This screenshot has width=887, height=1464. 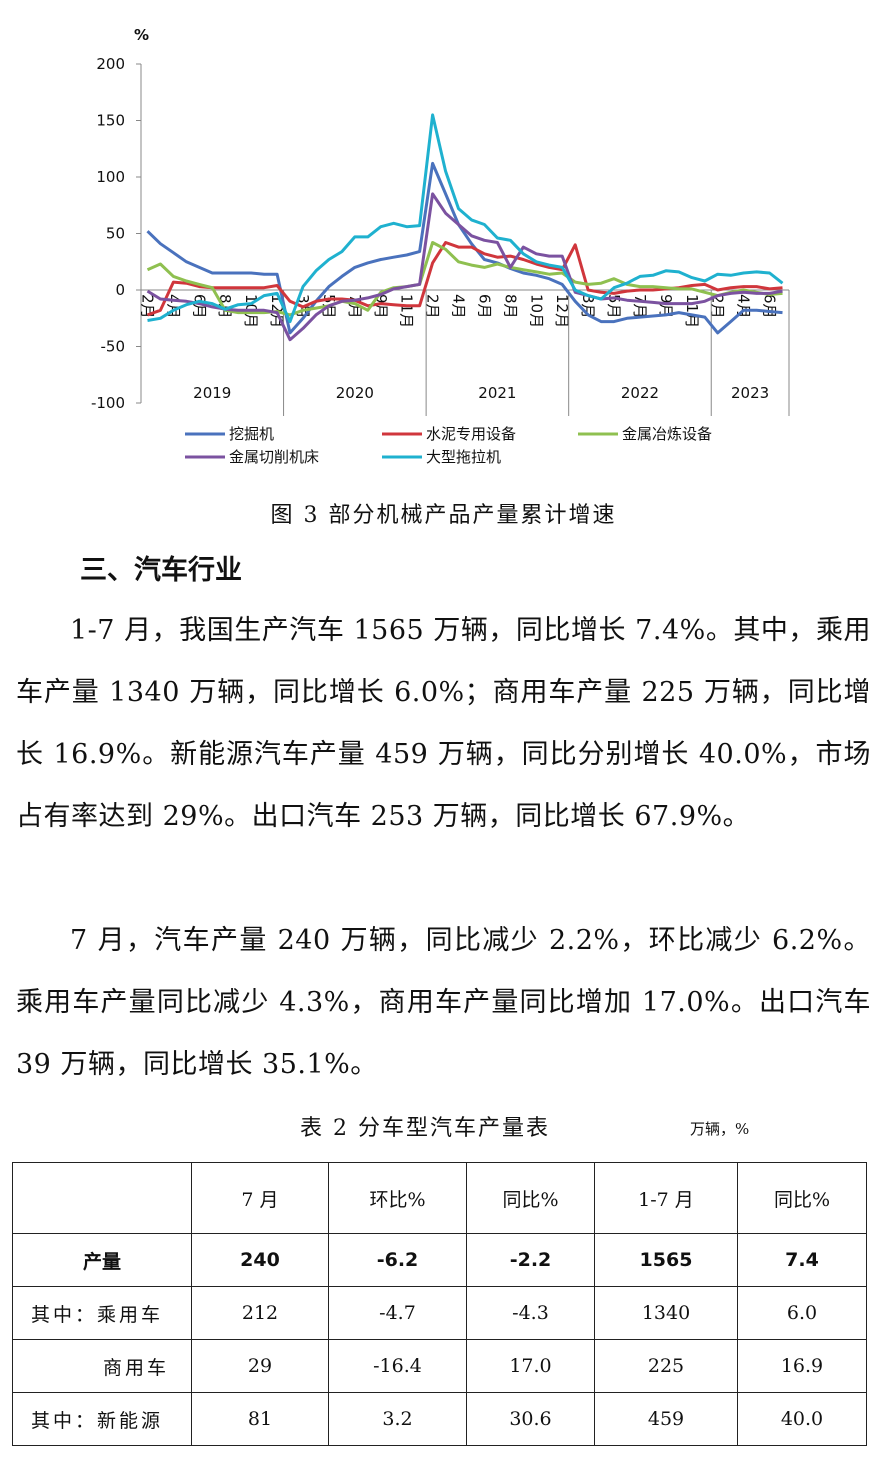 What do you see at coordinates (102, 1198) in the screenshot?
I see `header-cell` at bounding box center [102, 1198].